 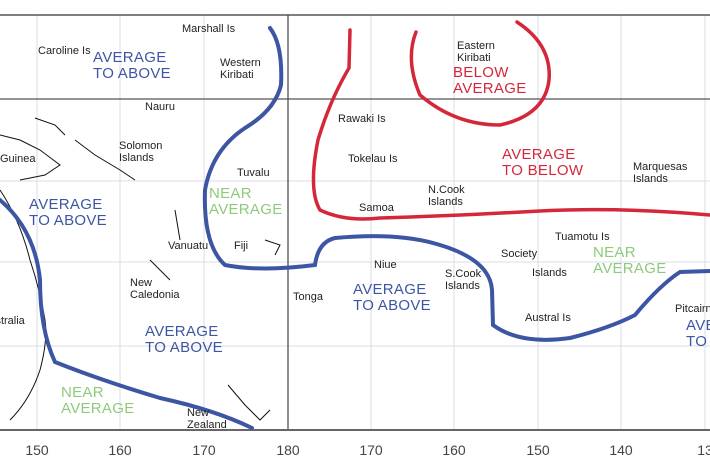 I want to click on label-new-zealand: New Zealand, so click(x=207, y=419).